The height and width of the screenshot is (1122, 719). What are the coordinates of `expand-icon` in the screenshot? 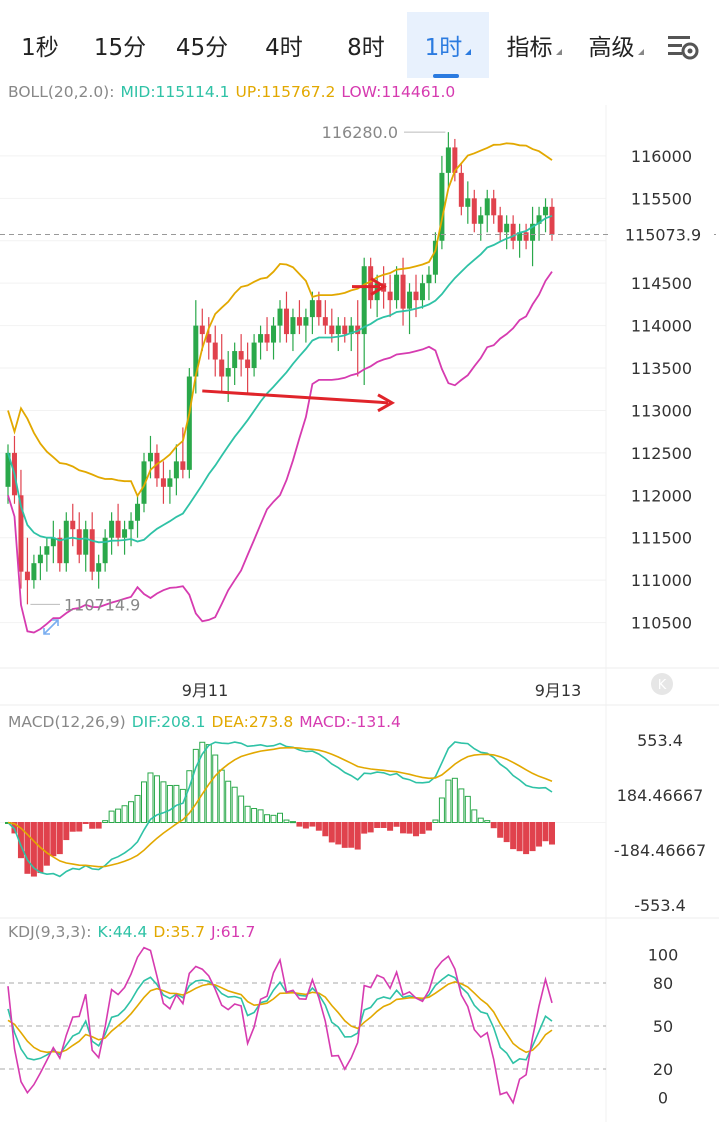 It's located at (51, 627).